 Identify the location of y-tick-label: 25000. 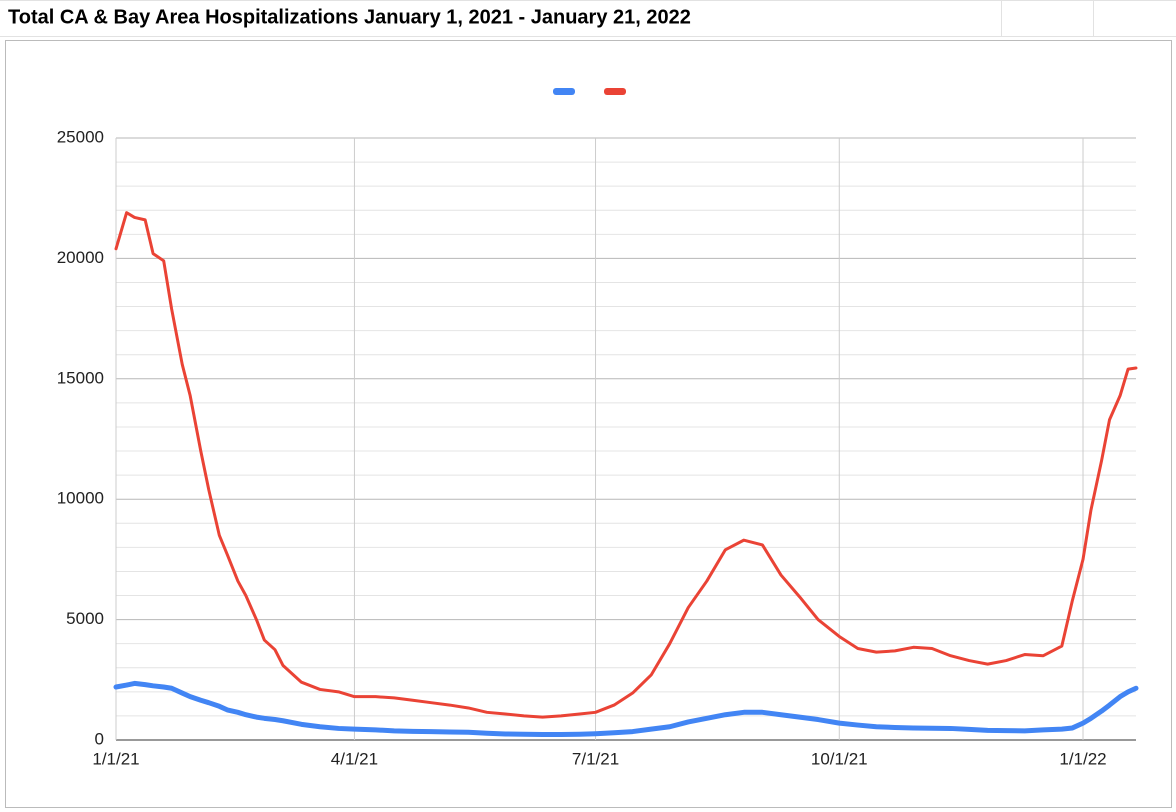
(80, 136).